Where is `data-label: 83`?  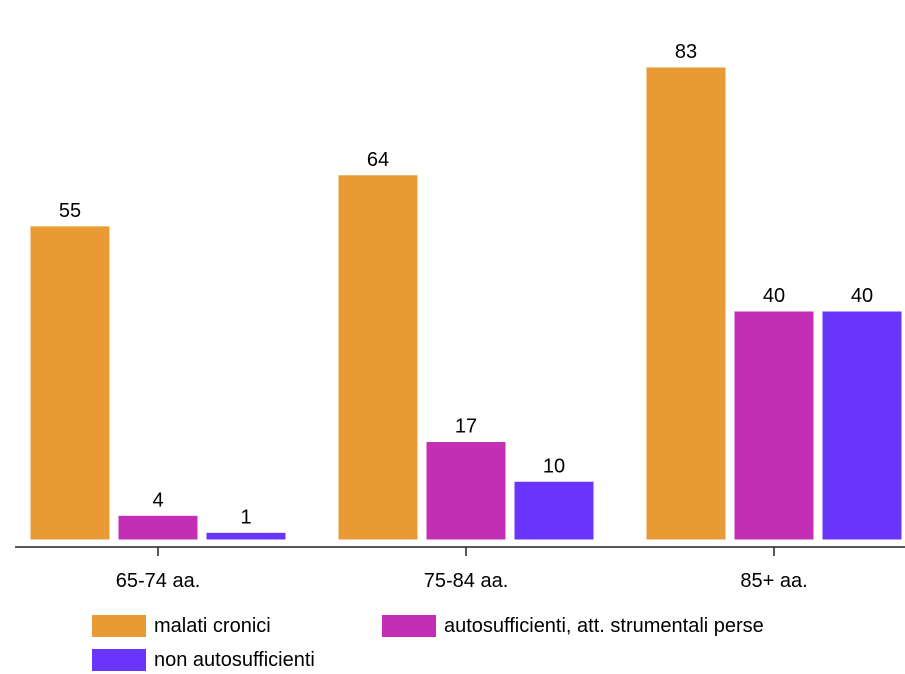 data-label: 83 is located at coordinates (686, 52).